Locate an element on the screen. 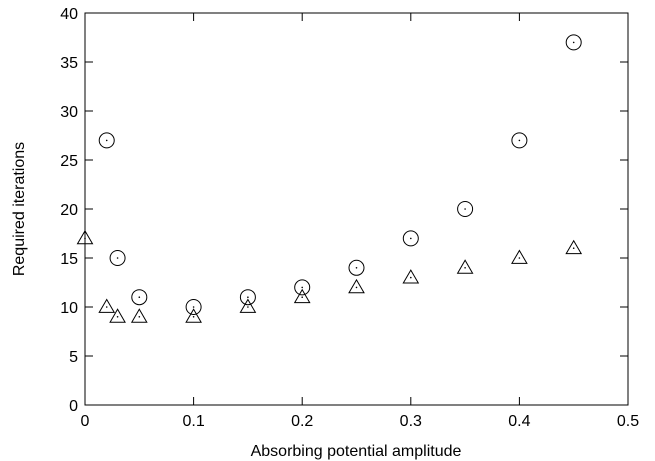 This screenshot has height=461, width=655. y-tick-label: 20 is located at coordinates (69, 210).